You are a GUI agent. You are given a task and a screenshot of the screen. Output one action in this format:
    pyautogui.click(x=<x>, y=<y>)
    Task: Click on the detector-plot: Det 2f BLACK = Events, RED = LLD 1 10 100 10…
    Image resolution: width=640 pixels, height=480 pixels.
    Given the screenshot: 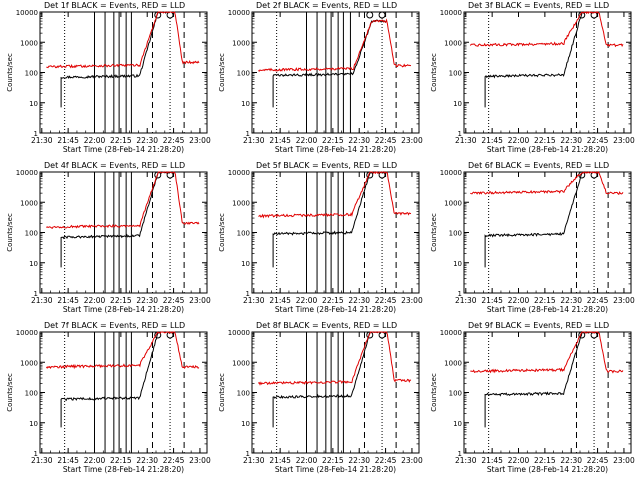 What is the action you would take?
    pyautogui.click(x=320, y=77)
    